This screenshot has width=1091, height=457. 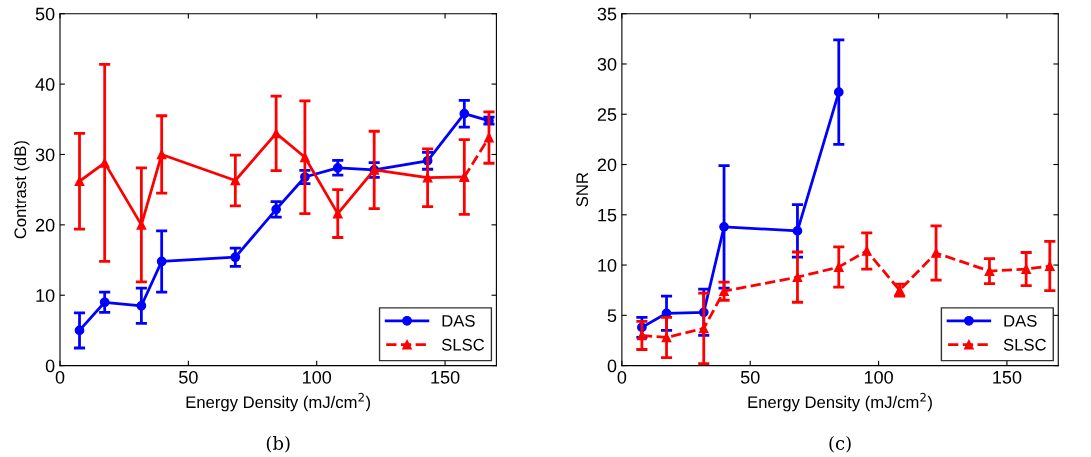 What do you see at coordinates (278, 444) in the screenshot?
I see `text: (b)` at bounding box center [278, 444].